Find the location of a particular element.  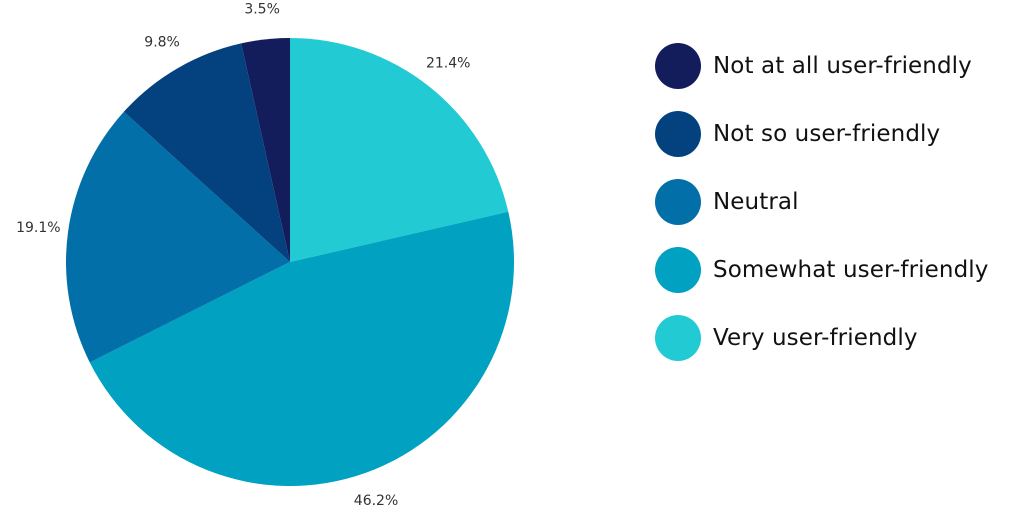

pie-value-label-not-at-all-user-friendly: 3.5% is located at coordinates (262, 10).